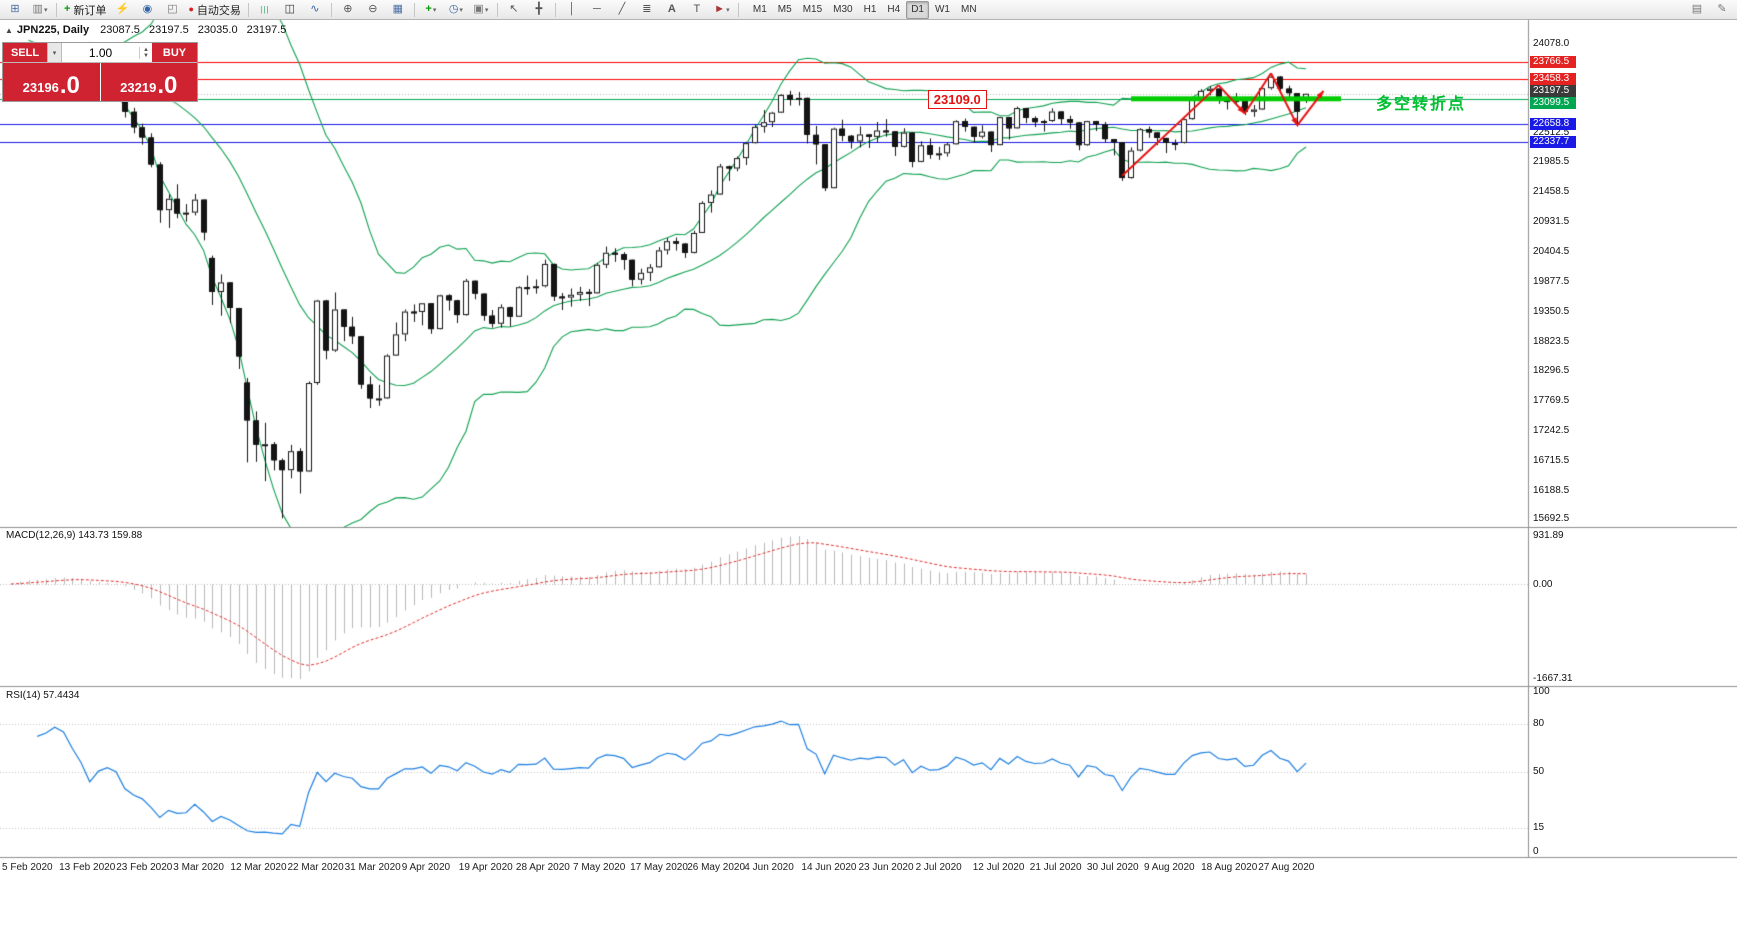 Image resolution: width=1737 pixels, height=945 pixels. I want to click on price-axis-label: 24078.0, so click(1551, 43).